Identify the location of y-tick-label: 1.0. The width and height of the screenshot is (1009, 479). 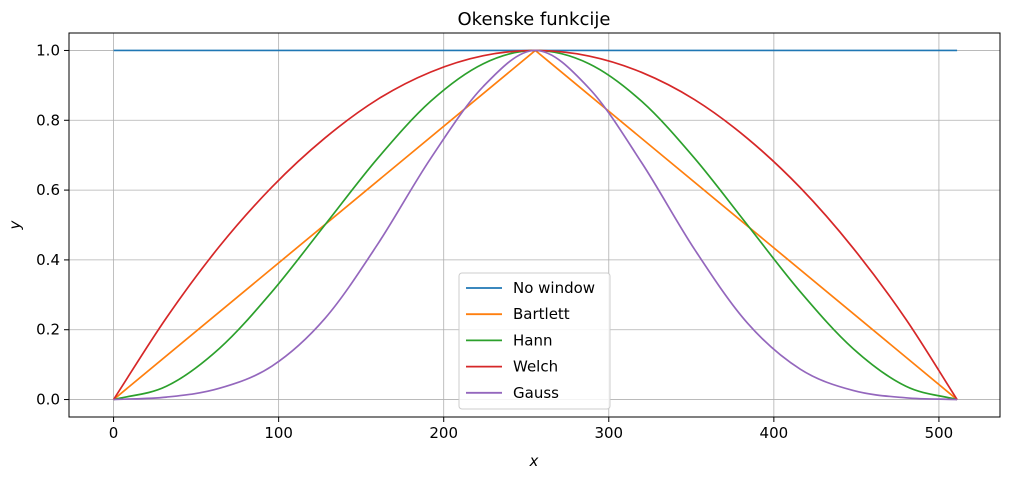
(48, 50).